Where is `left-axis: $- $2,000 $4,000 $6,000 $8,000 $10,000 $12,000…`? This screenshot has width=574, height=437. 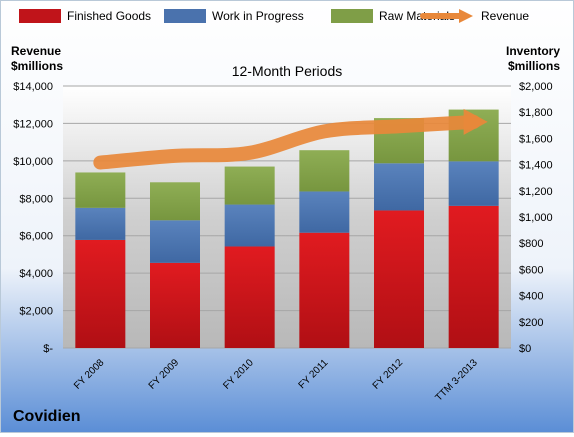 left-axis: $- $2,000 $4,000 $6,000 $8,000 $10,000 $12,000… is located at coordinates (33, 218).